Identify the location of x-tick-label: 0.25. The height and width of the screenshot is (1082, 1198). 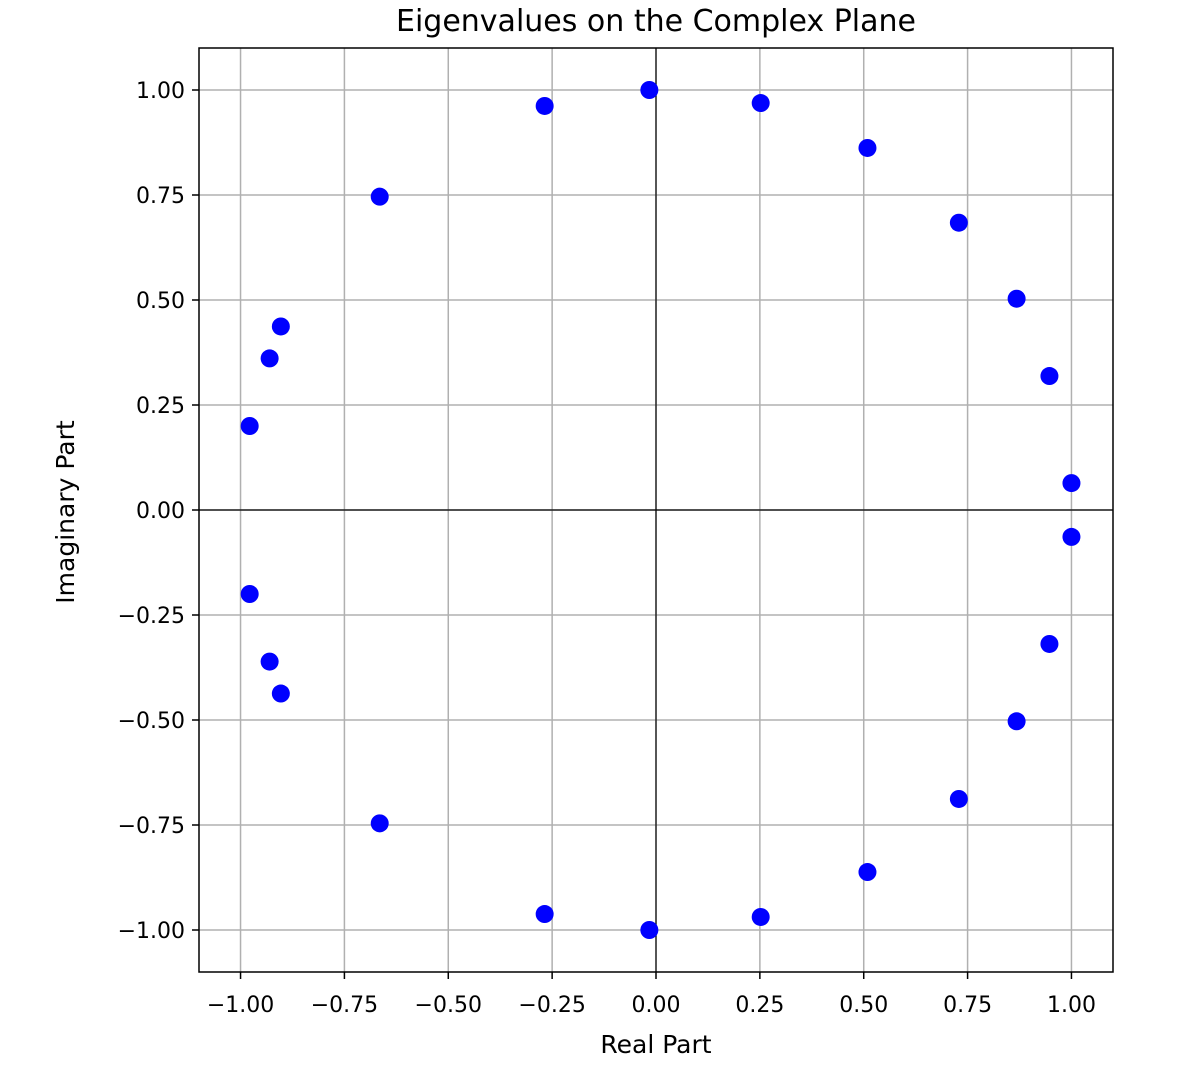
(759, 1005).